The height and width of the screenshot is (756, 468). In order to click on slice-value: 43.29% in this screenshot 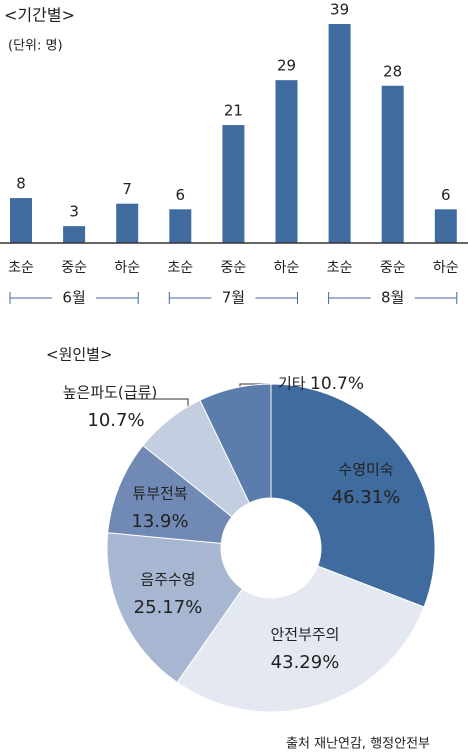, I will do `click(305, 662)`.